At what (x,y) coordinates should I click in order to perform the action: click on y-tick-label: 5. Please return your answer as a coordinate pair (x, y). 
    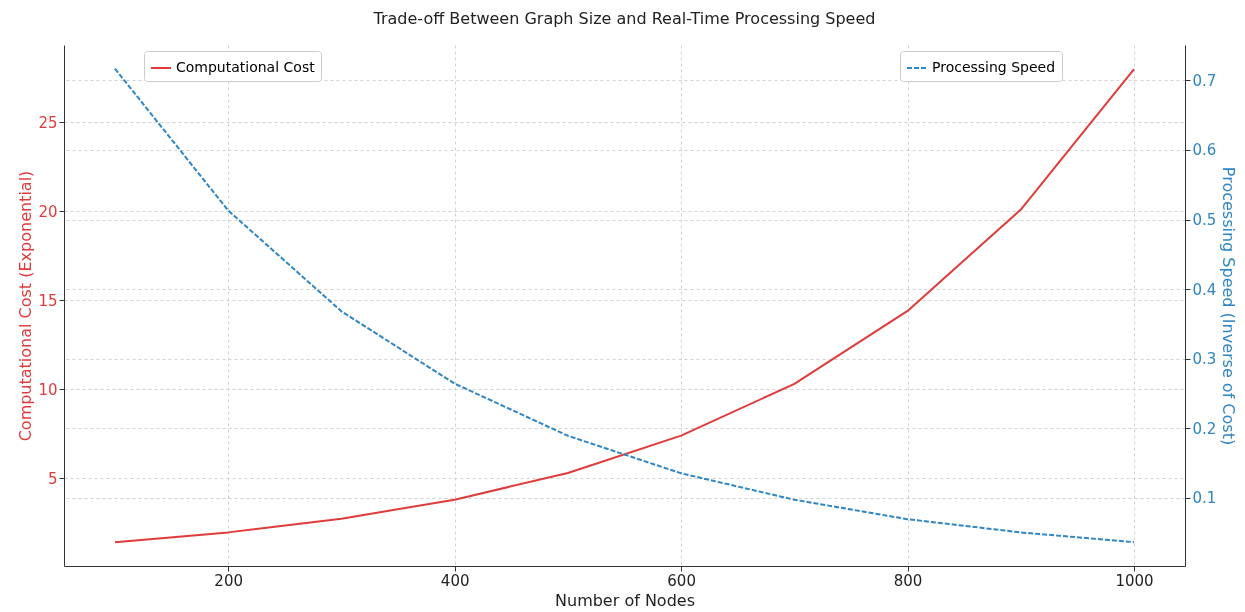
    Looking at the image, I should click on (52, 478).